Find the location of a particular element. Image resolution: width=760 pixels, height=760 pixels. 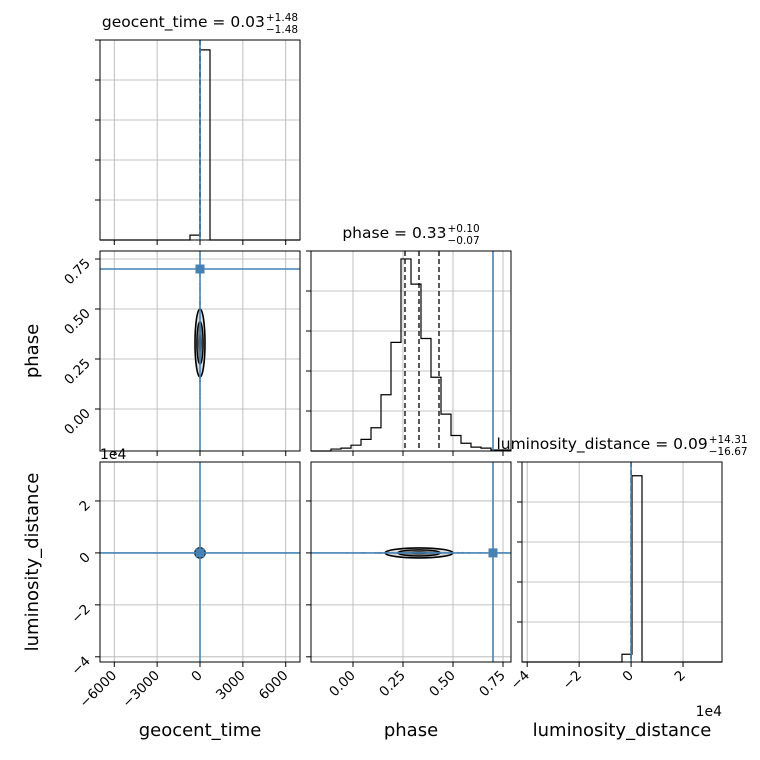

y-tick-label: 2 is located at coordinates (84, 505).